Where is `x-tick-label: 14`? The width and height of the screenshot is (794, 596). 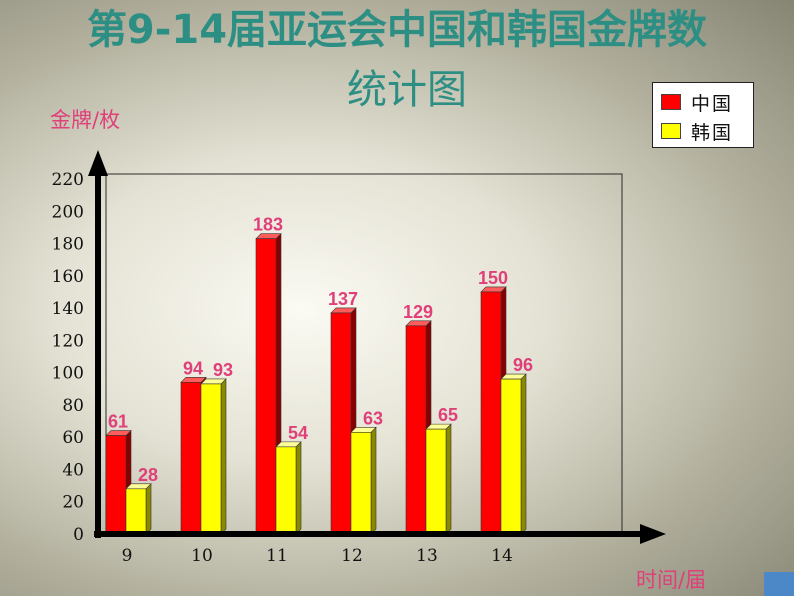 x-tick-label: 14 is located at coordinates (502, 556).